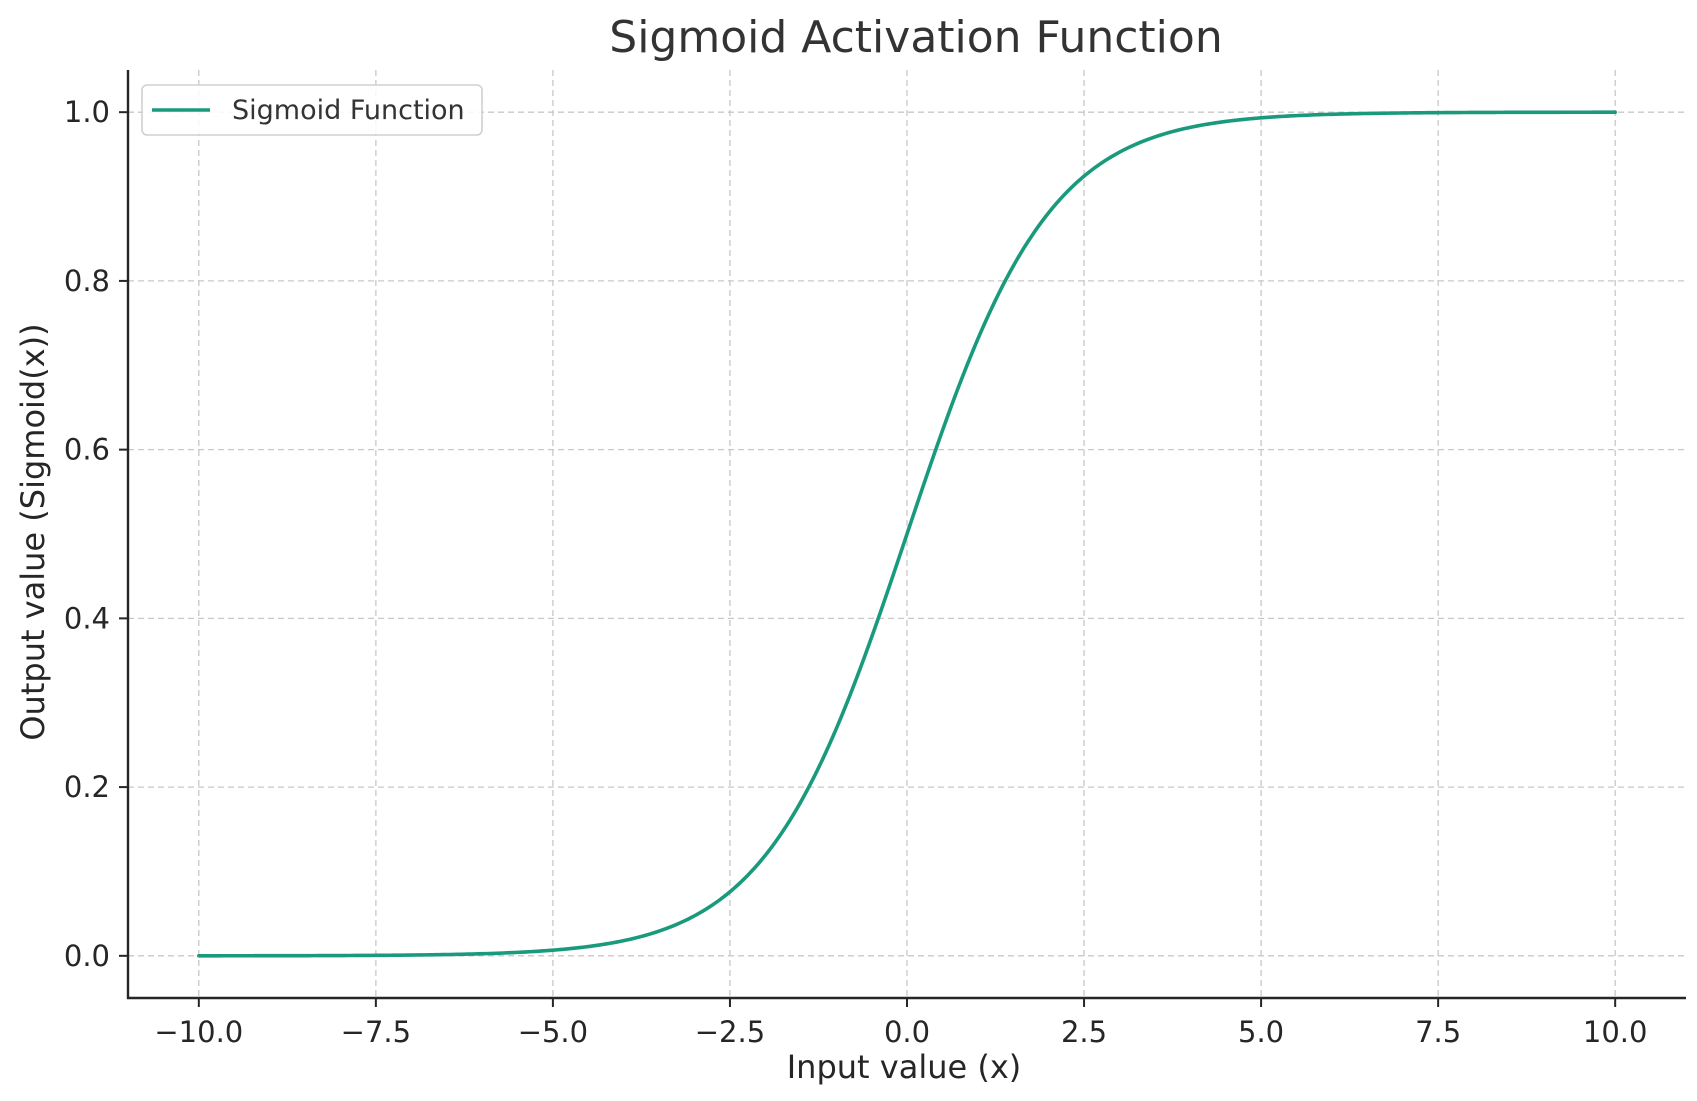 The image size is (1697, 1101). What do you see at coordinates (1615, 1032) in the screenshot?
I see `x-tick-label: 10.0` at bounding box center [1615, 1032].